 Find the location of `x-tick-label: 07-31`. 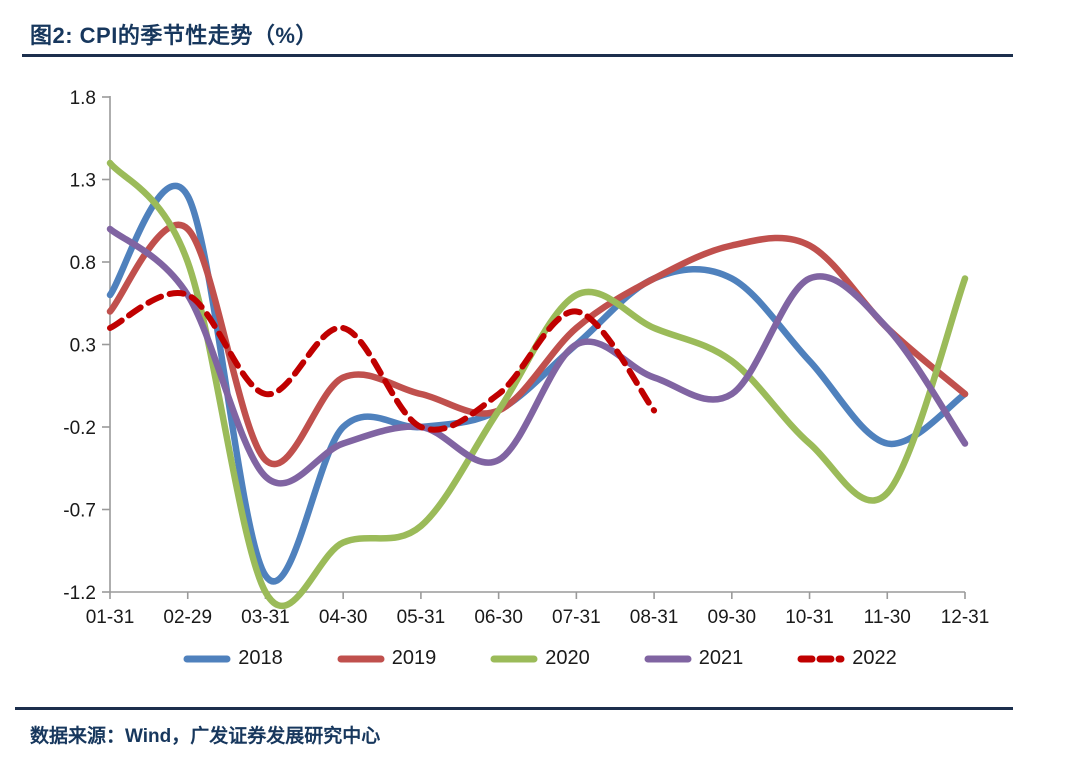

x-tick-label: 07-31 is located at coordinates (576, 617).